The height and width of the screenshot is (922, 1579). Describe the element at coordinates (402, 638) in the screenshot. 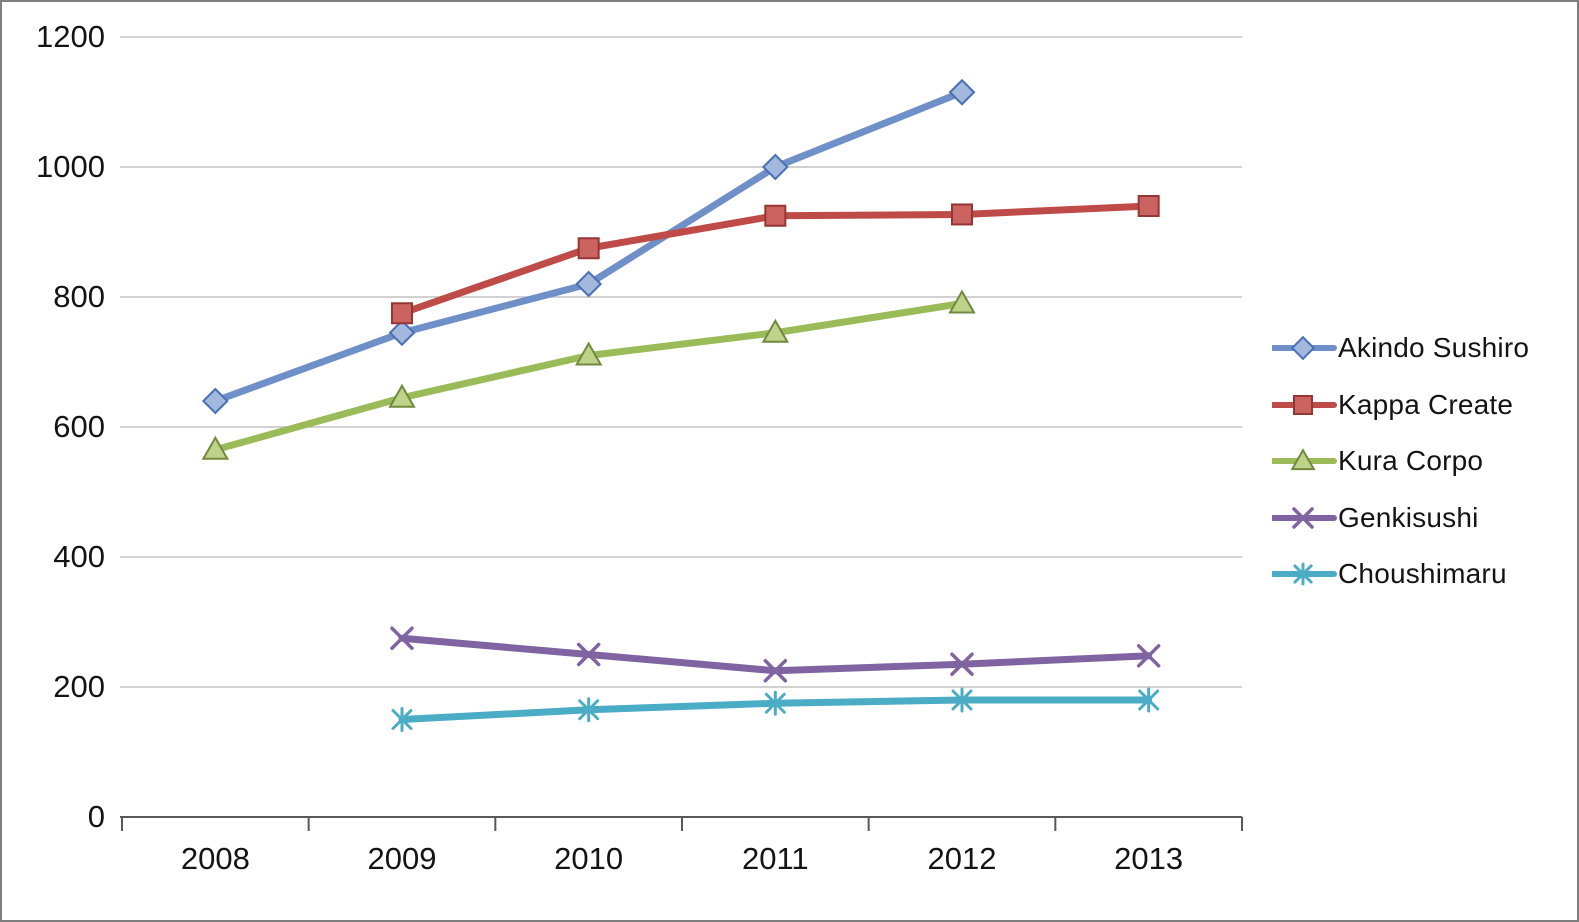

I see `data-point-genkisushi-2009` at that location.